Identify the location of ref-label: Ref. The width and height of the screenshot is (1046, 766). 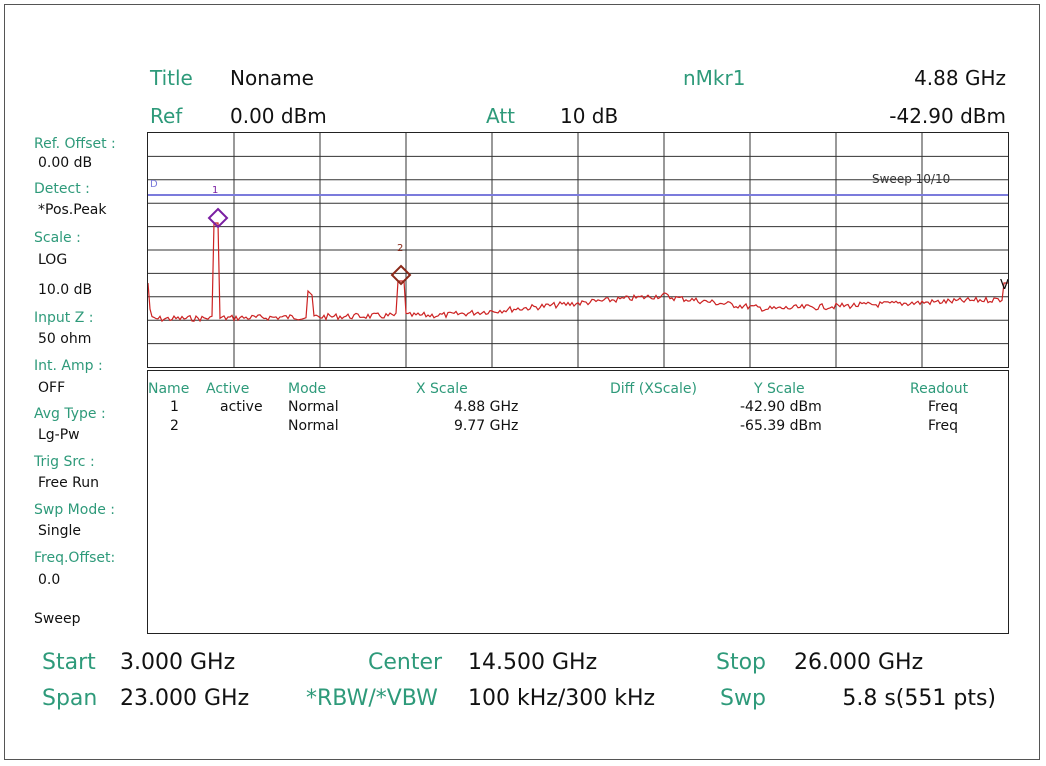
(166, 116).